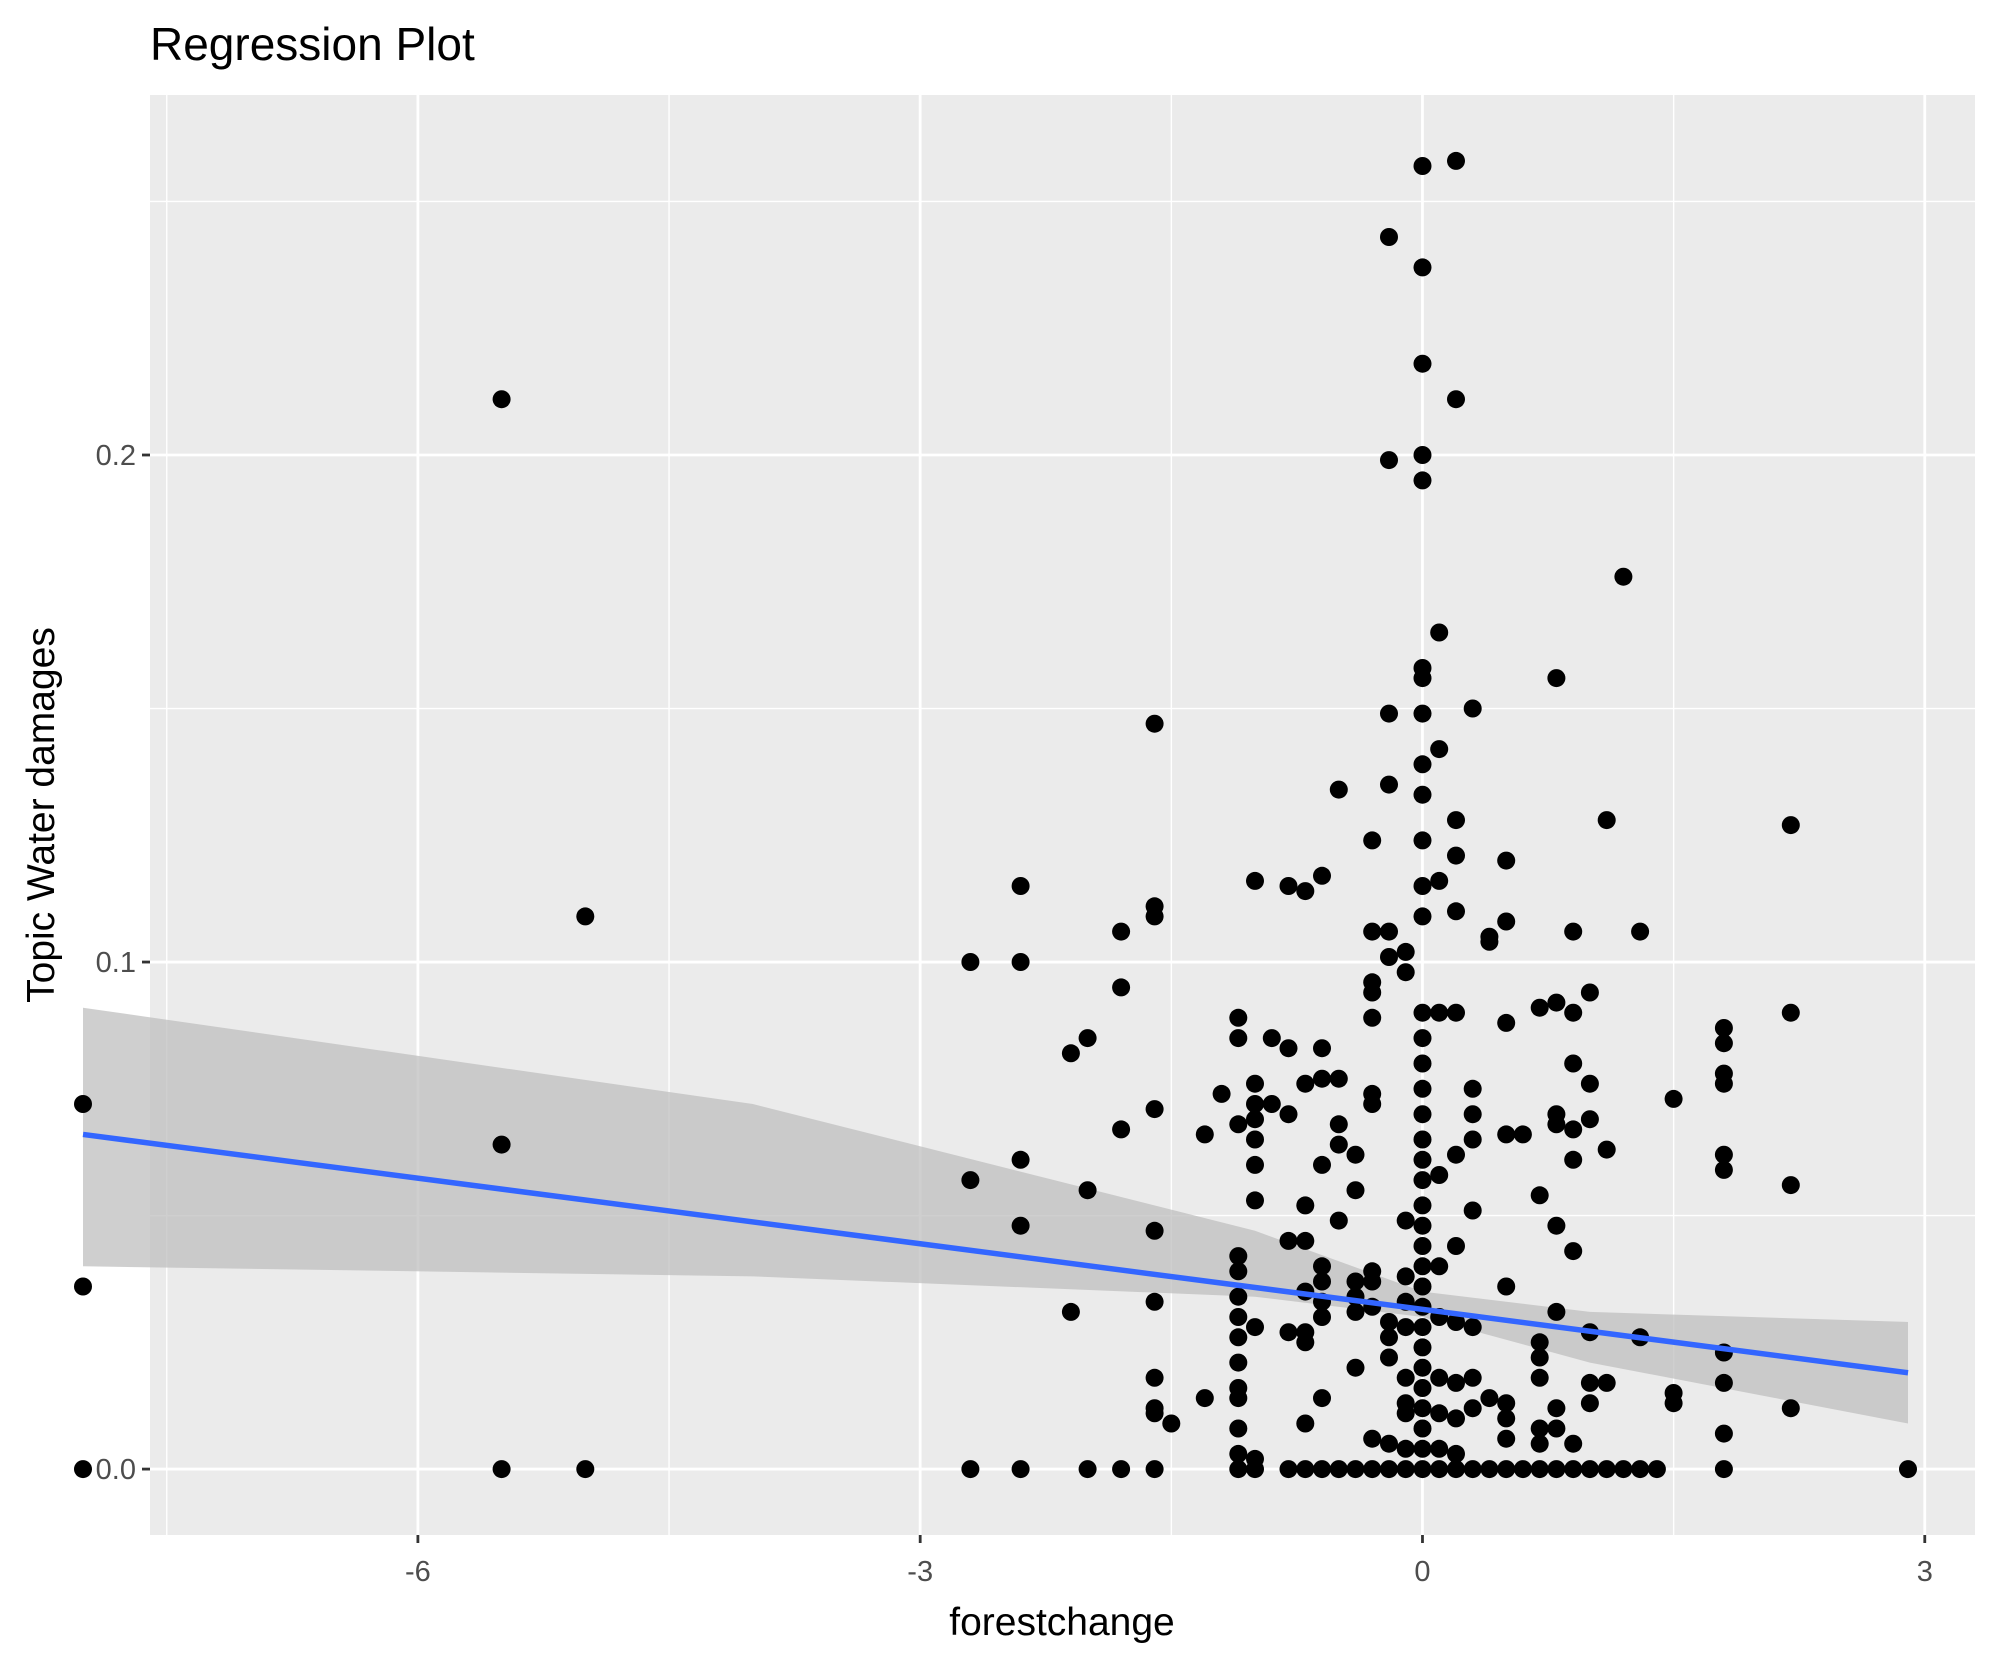 The image size is (1990, 1665). Describe the element at coordinates (123, 963) in the screenshot. I see `y-axis: 0.0 0.1 0.2` at that location.